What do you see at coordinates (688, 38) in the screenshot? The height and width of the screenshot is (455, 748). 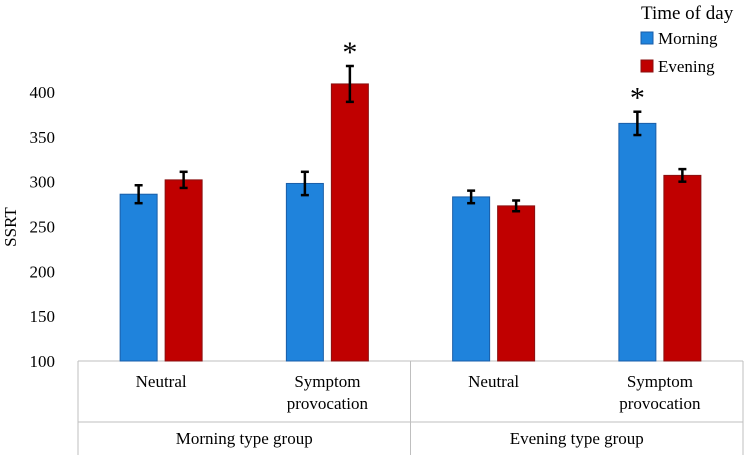 I see `legend-label-morning: Morning` at bounding box center [688, 38].